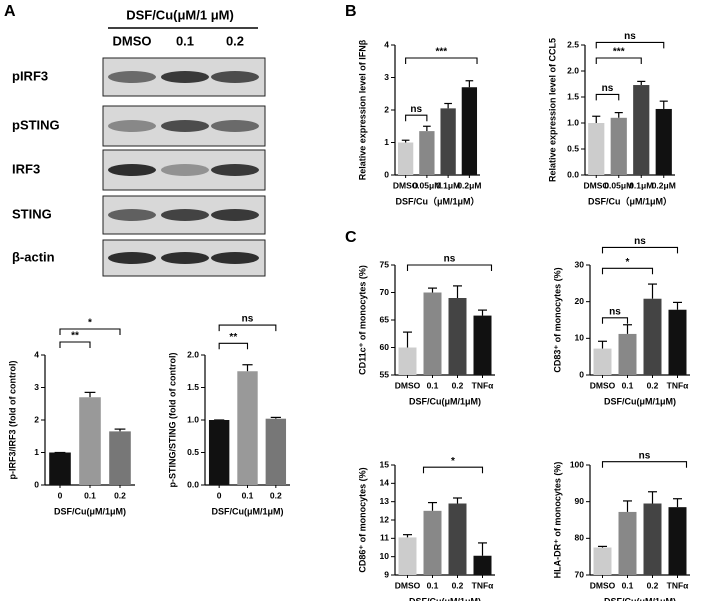  I want to click on y-tick-label: 65, so click(385, 319).